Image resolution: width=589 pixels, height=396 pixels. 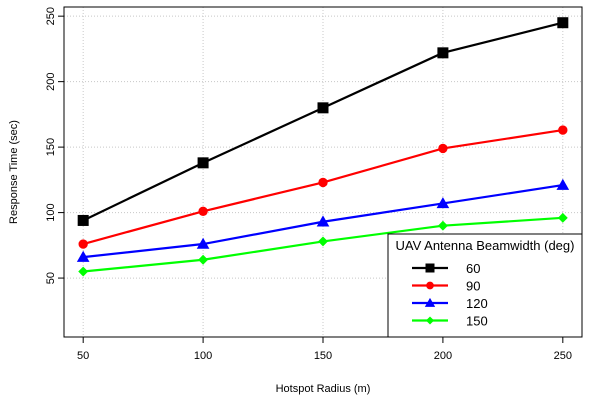 What do you see at coordinates (446, 268) in the screenshot?
I see `legend-item: 60` at bounding box center [446, 268].